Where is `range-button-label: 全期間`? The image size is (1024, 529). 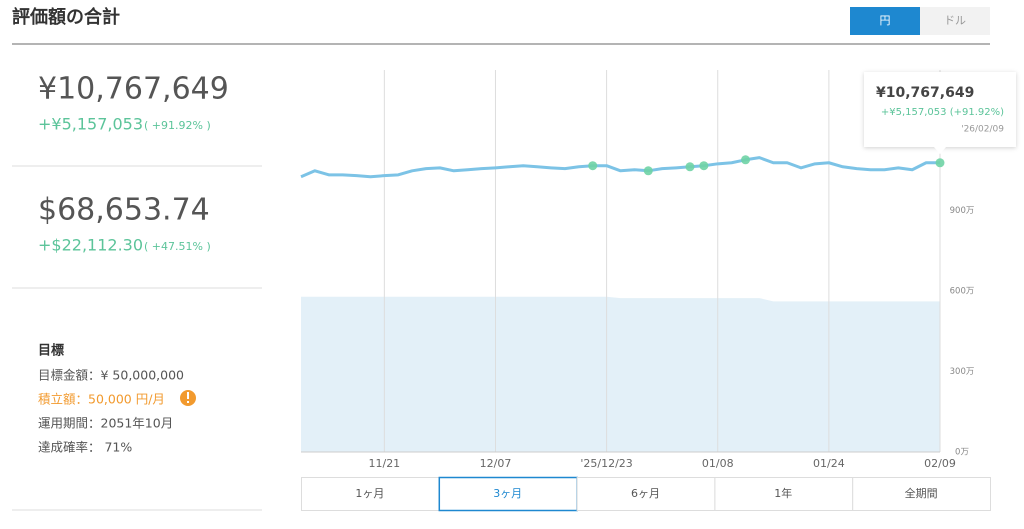 range-button-label: 全期間 is located at coordinates (921, 493).